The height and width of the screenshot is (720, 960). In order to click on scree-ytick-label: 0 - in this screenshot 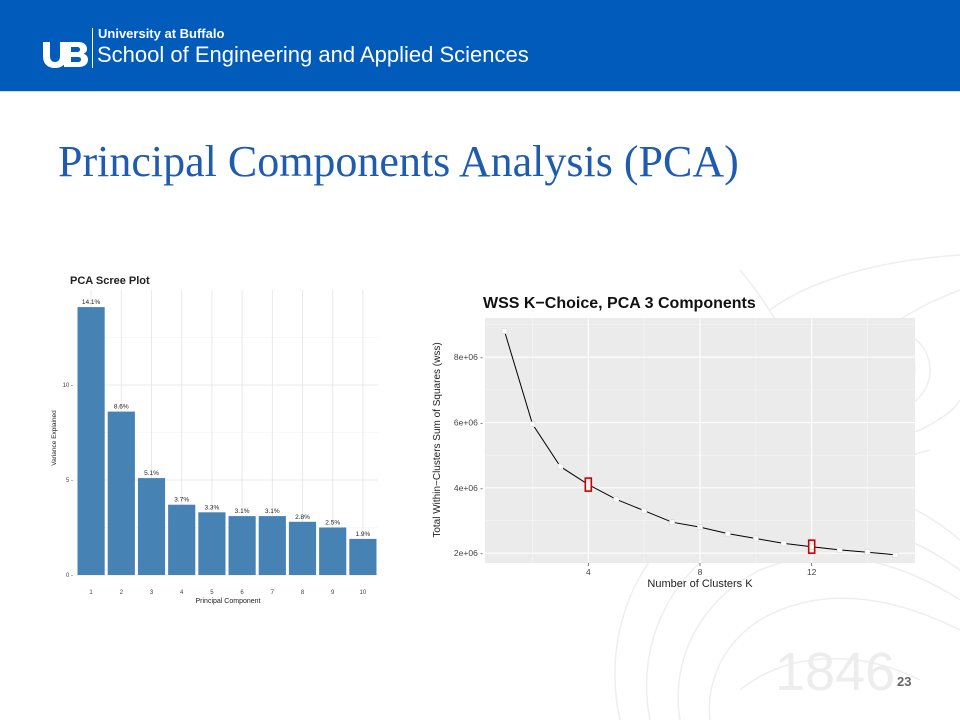, I will do `click(69, 576)`.